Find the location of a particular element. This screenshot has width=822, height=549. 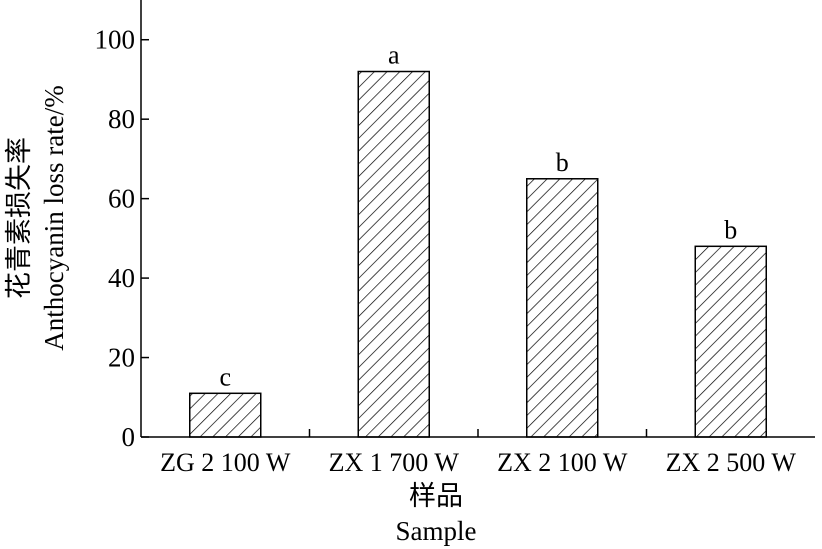

y-axis-title: Anthocyanin loss rate/% is located at coordinates (54, 217).